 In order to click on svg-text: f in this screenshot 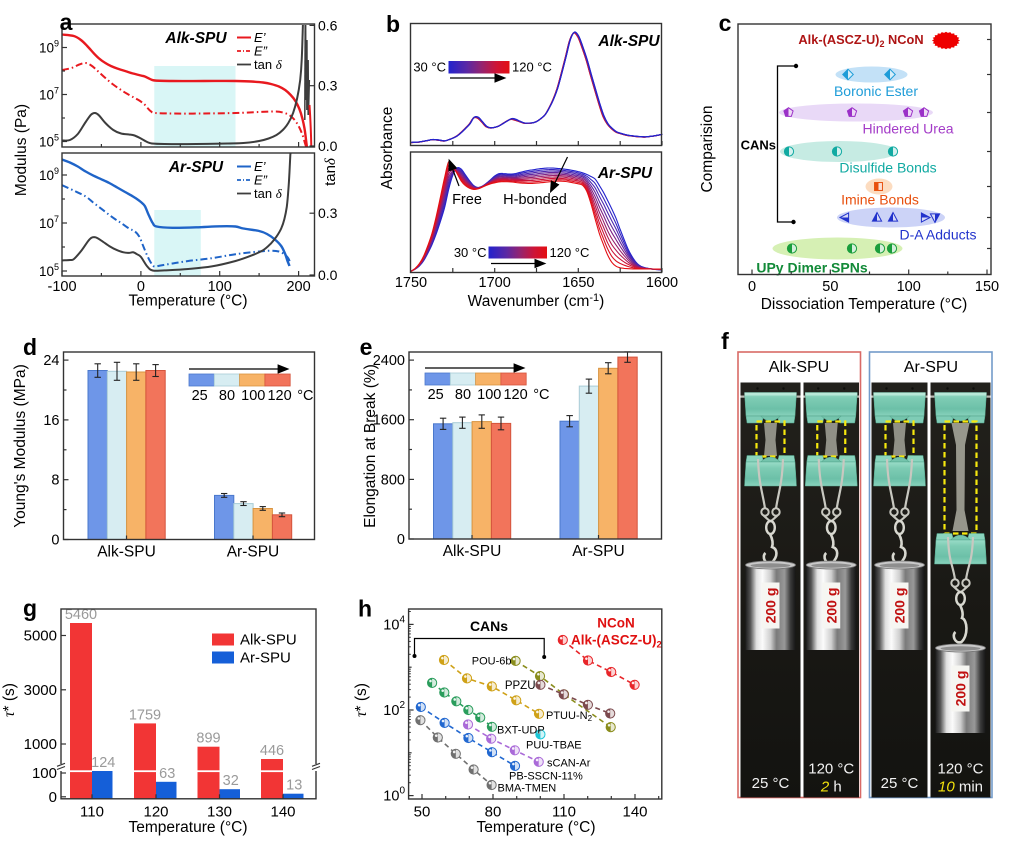, I will do `click(725, 342)`.